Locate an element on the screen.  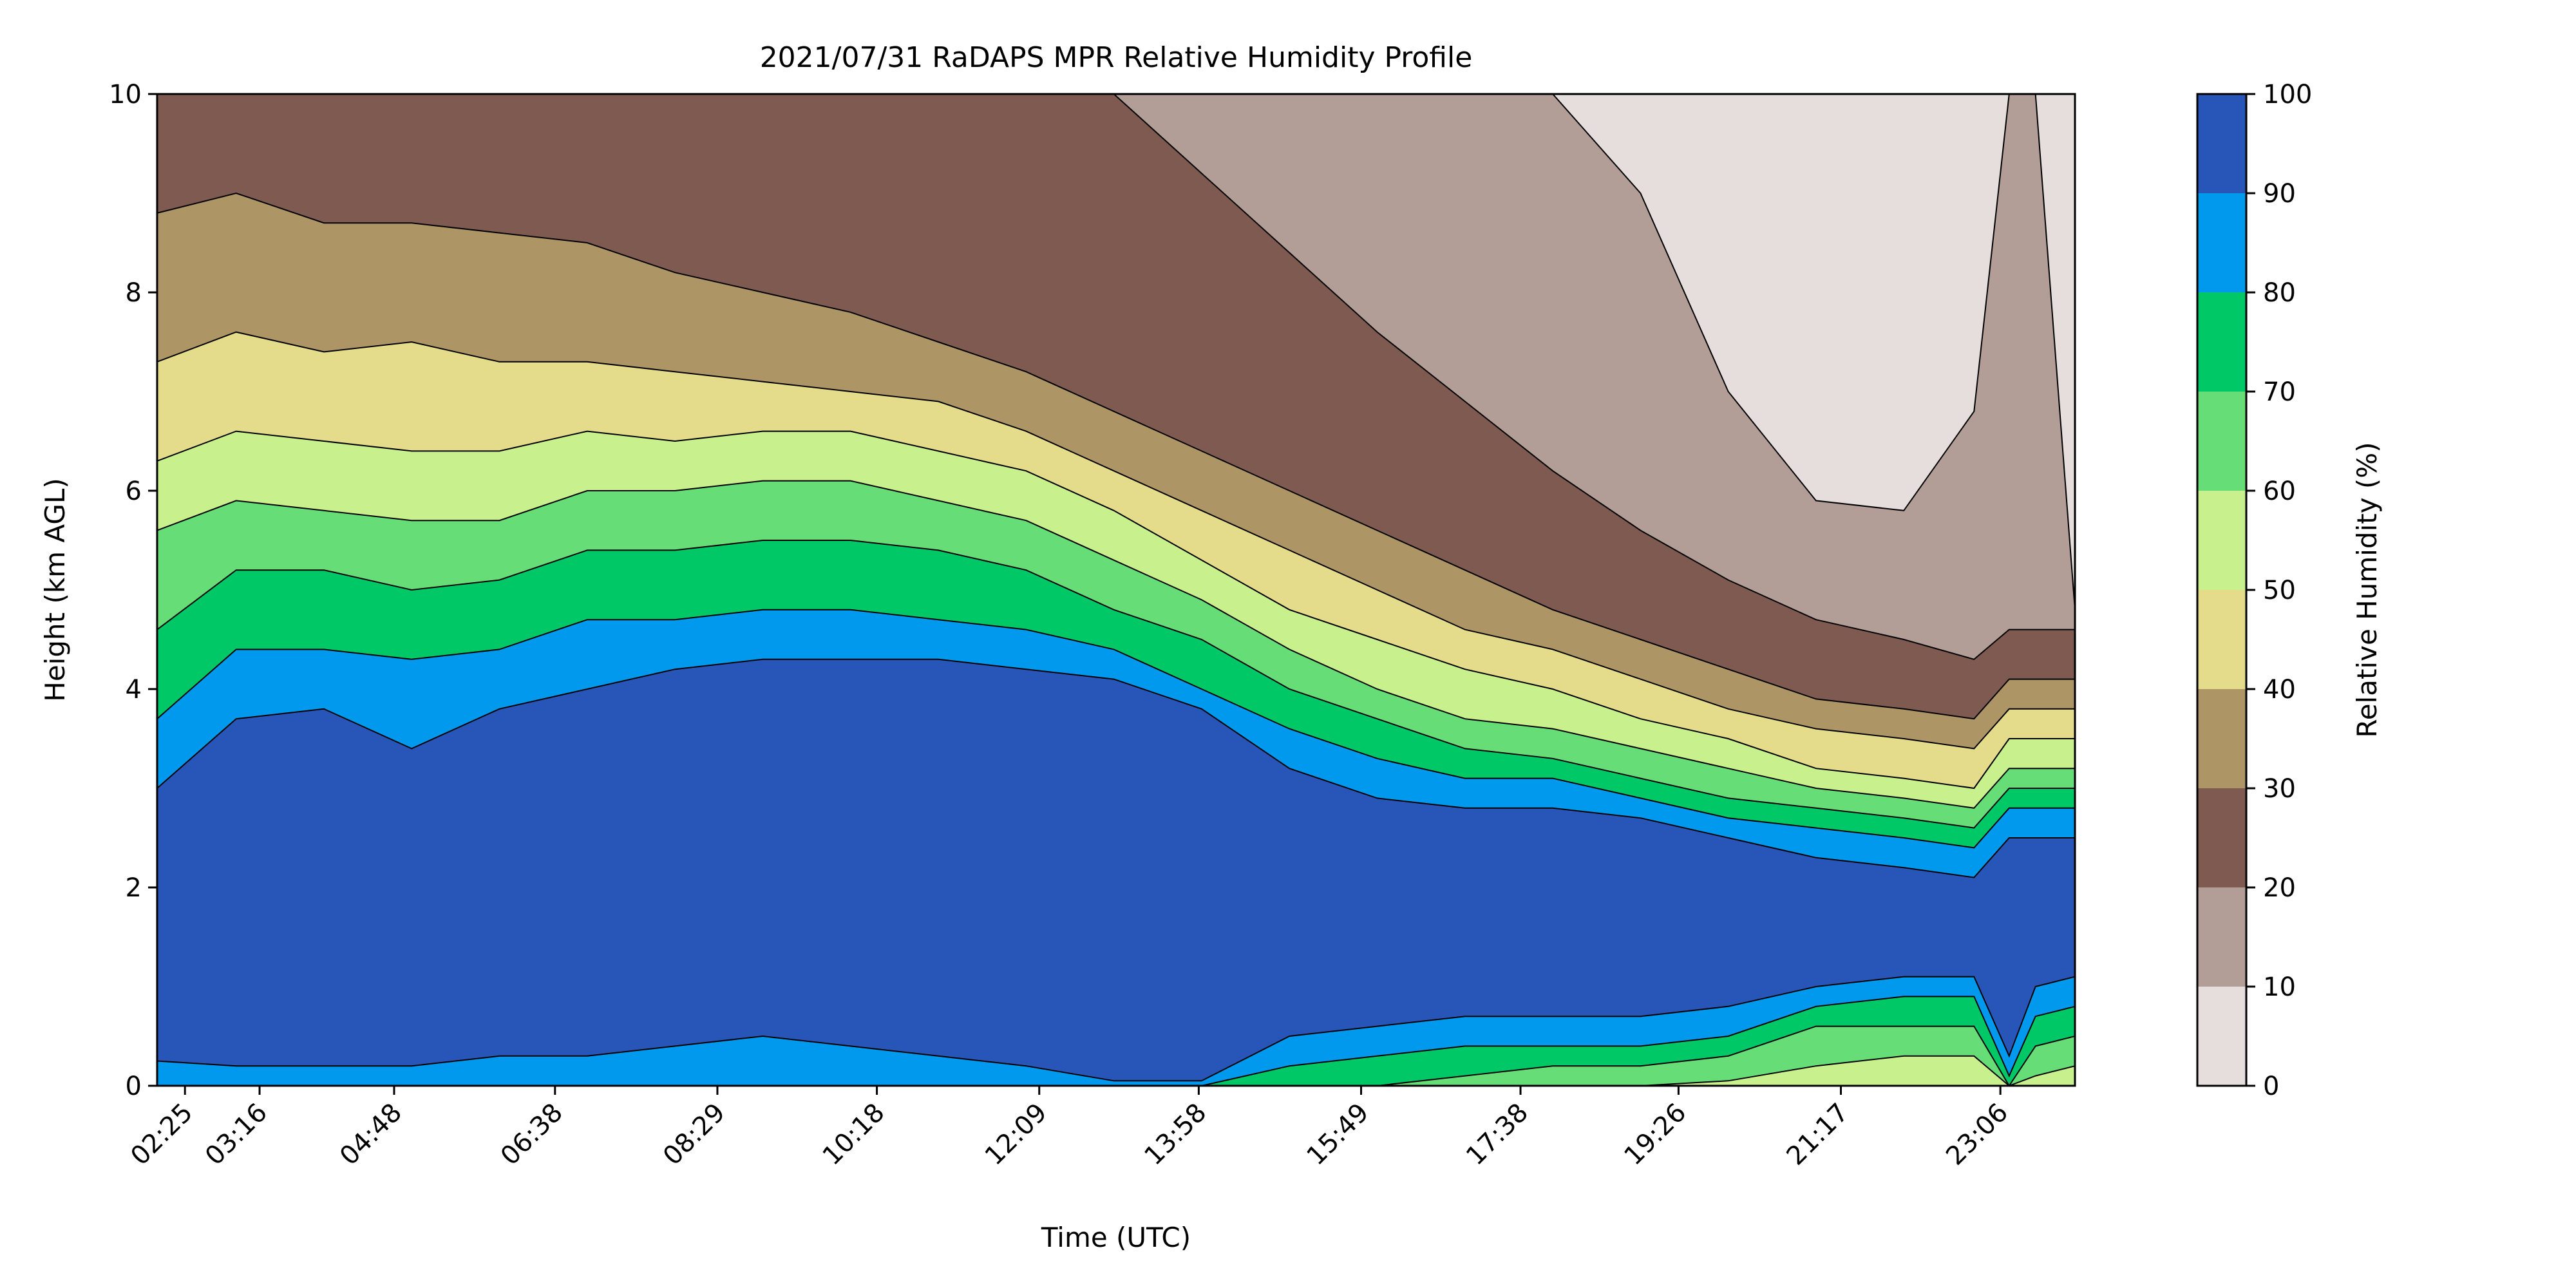
y-tick-label: 4 is located at coordinates (134, 690).